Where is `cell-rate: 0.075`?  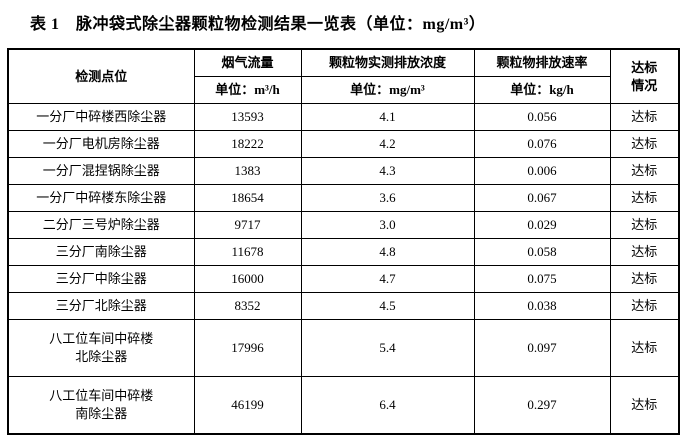 cell-rate: 0.075 is located at coordinates (542, 279).